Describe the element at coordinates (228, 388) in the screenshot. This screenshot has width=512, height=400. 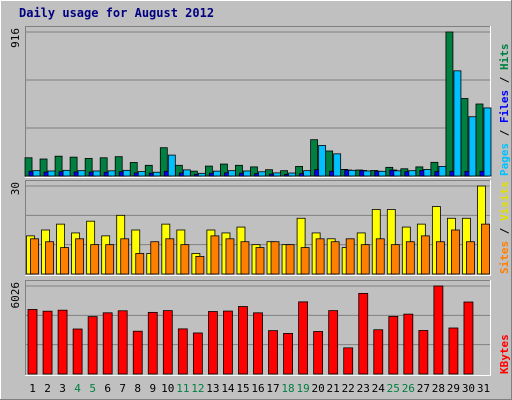
I see `x-tick-day-14: 14` at that location.